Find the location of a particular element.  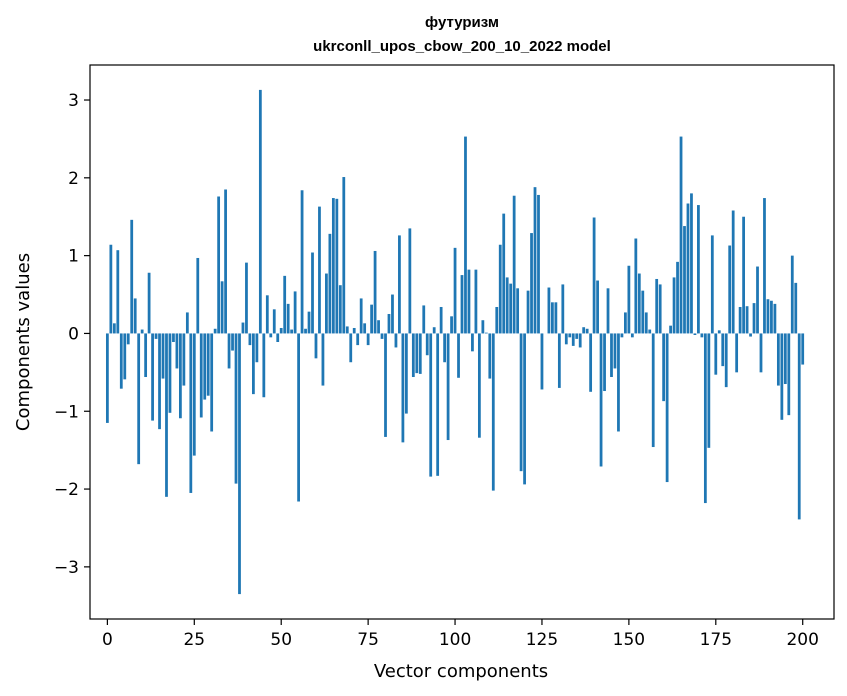

y-tick-label: −3 is located at coordinates (66, 568).